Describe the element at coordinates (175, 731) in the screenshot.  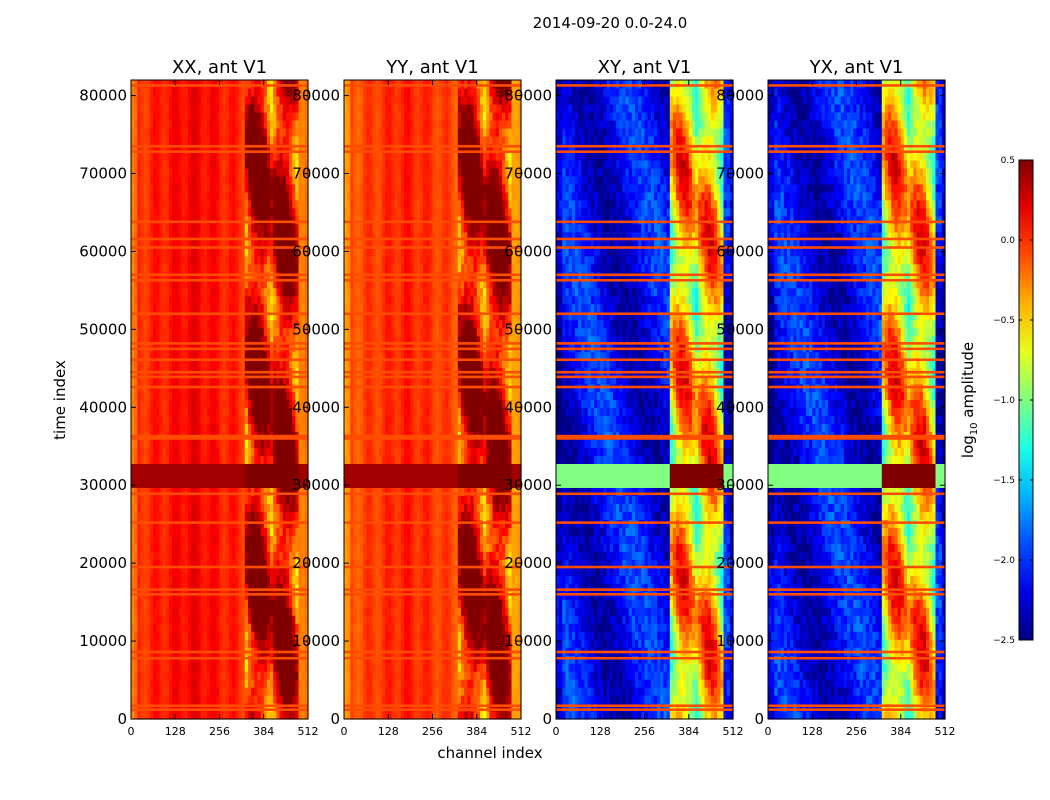
I see `x-tick-label: 128` at that location.